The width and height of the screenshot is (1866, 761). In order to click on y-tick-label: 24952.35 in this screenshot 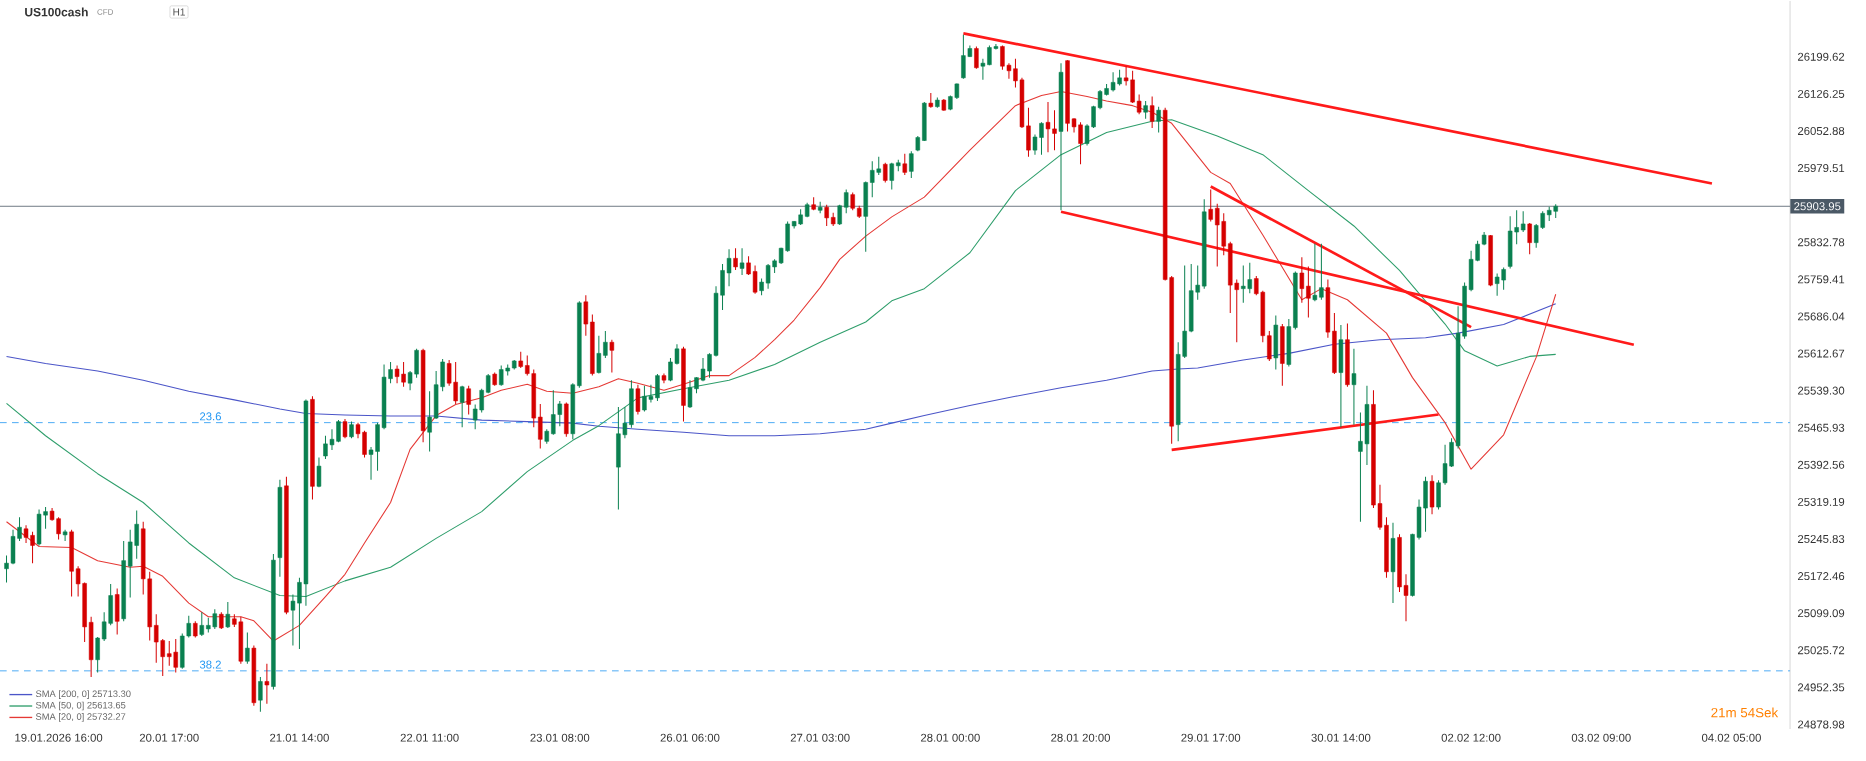, I will do `click(1821, 687)`.